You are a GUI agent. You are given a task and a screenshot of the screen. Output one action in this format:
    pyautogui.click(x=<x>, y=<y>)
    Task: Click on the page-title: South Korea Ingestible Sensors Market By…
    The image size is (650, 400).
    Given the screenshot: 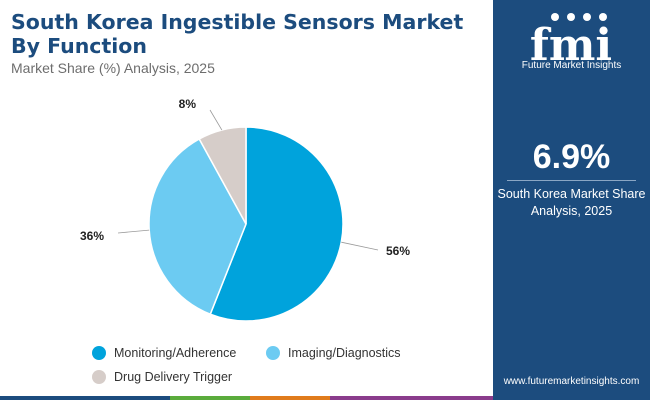 What is the action you would take?
    pyautogui.click(x=237, y=34)
    